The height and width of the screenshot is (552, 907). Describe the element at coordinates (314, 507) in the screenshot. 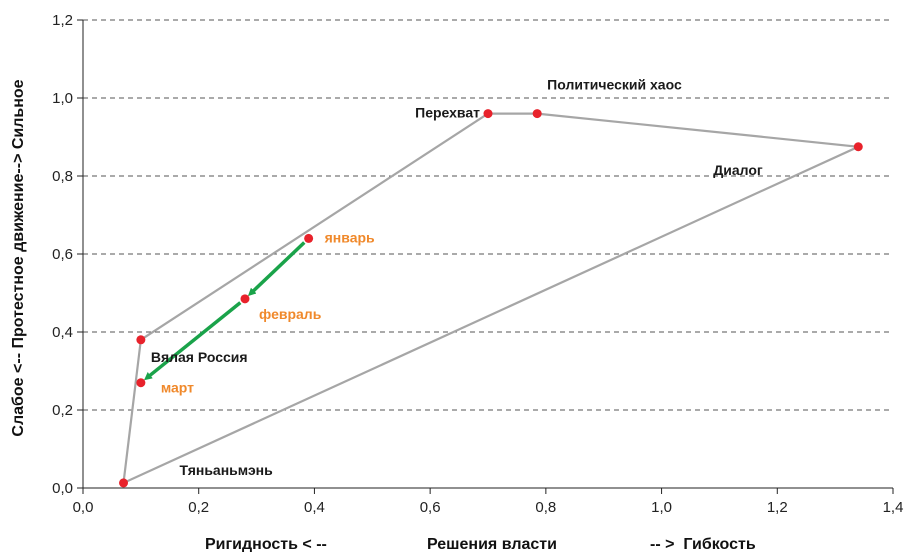

I see `x-tick-label: 0,4` at that location.